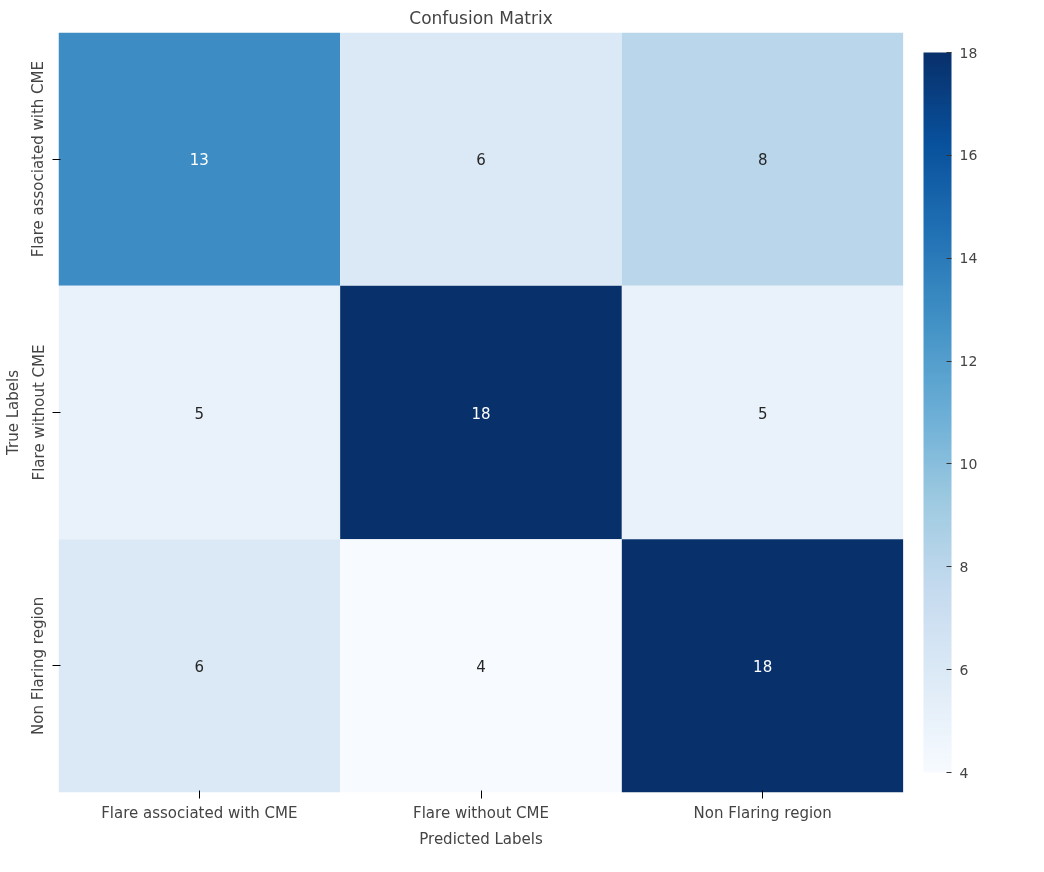 The width and height of the screenshot is (1044, 872). I want to click on y-axis-title: True Labels, so click(12, 412).